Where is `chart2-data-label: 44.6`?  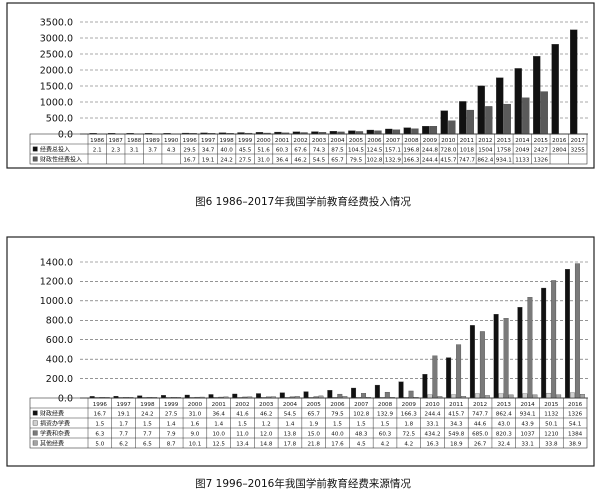
chart2-data-label: 44.6 is located at coordinates (480, 425).